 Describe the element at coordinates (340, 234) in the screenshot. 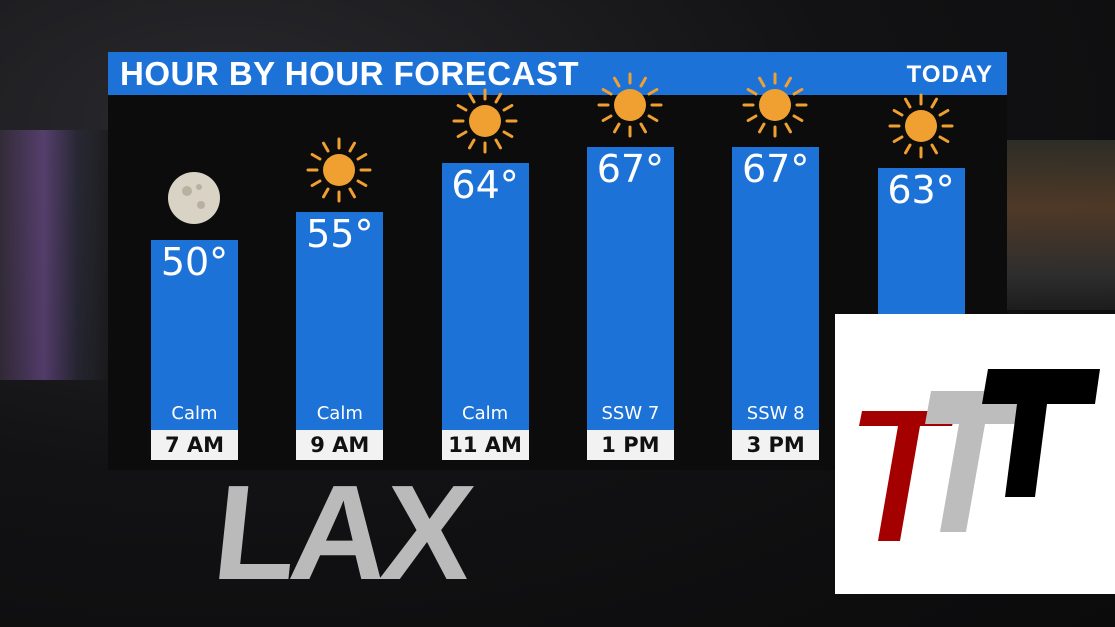

I see `temp-label: 55°` at that location.